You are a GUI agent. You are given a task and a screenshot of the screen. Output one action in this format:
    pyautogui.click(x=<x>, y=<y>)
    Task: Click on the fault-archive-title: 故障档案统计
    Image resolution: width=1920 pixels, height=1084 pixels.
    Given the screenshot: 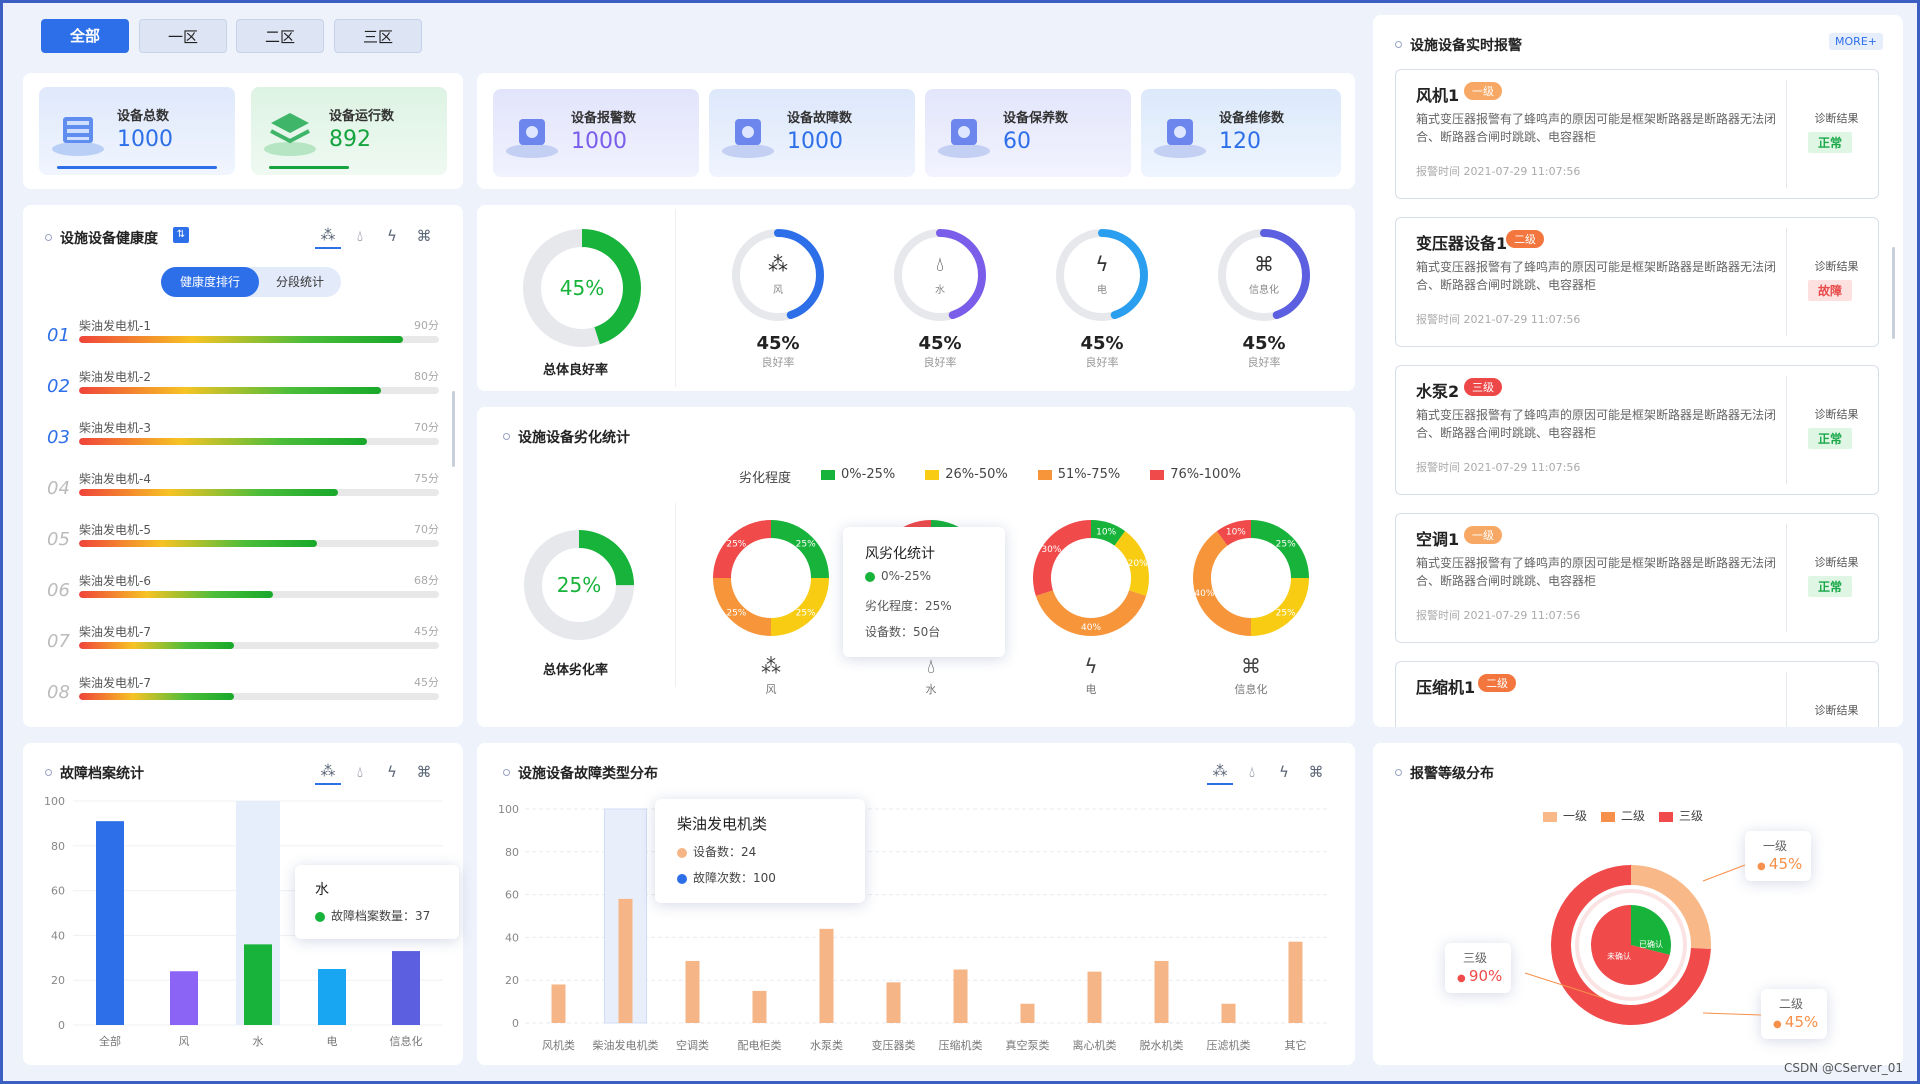 What is the action you would take?
    pyautogui.click(x=94, y=773)
    